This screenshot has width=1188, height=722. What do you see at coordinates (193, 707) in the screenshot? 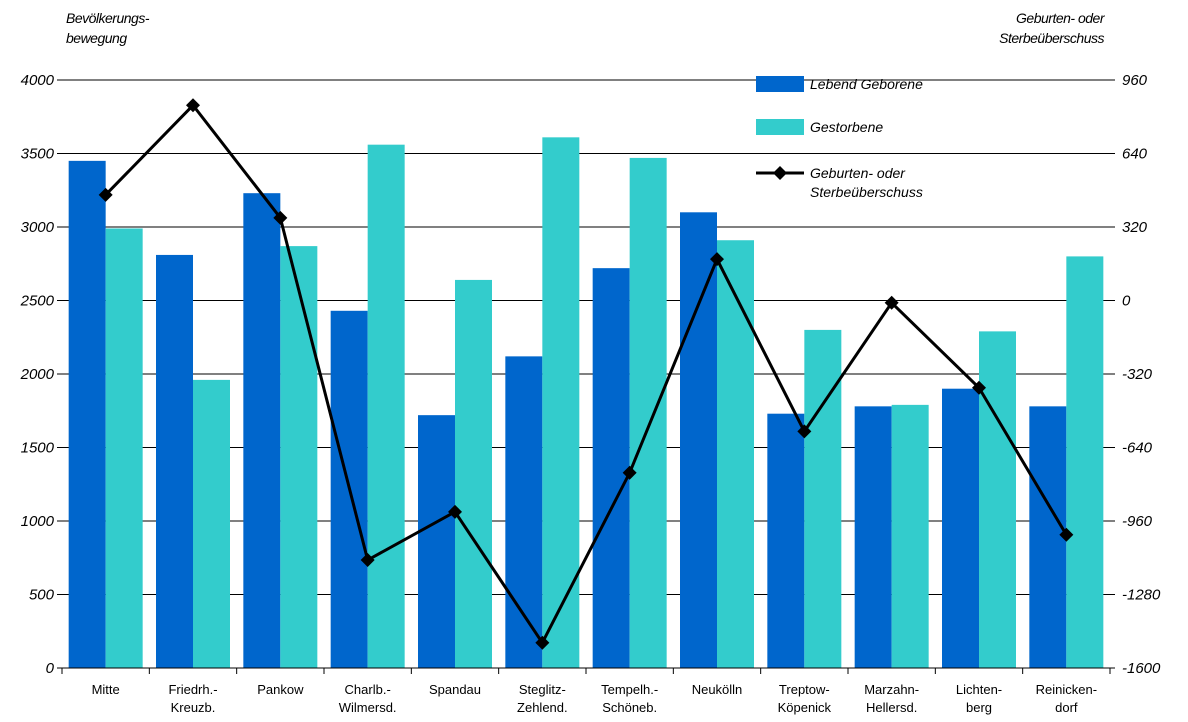
I see `category-label: Kreuzb.` at bounding box center [193, 707].